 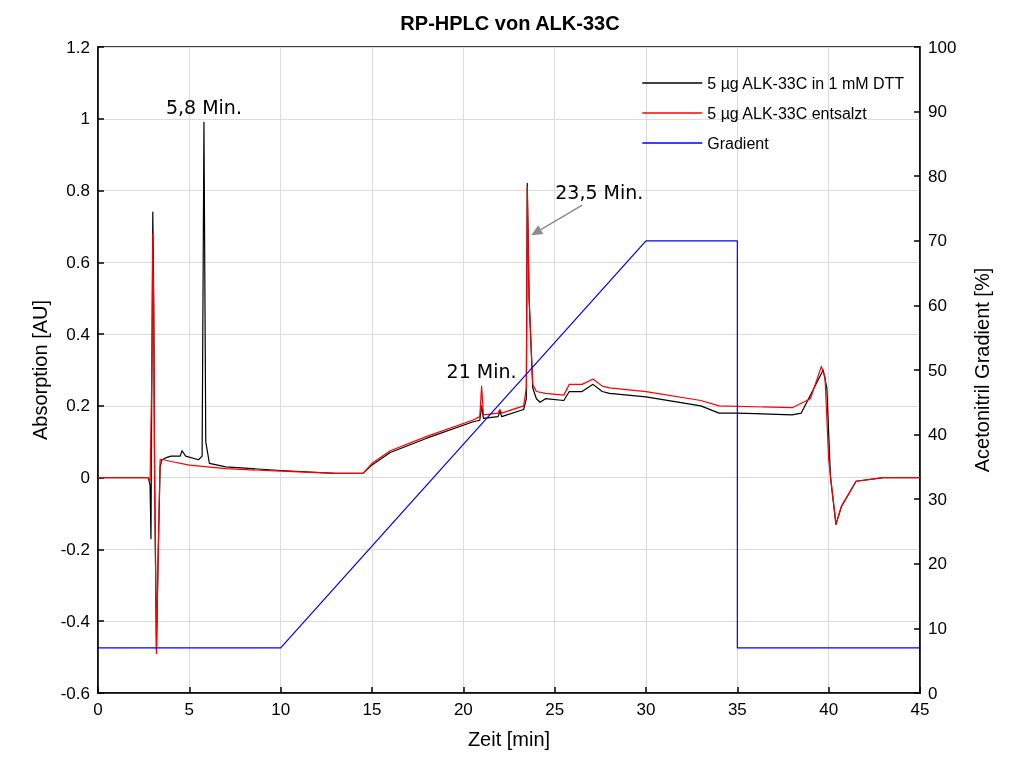 I want to click on annotation: 23,5 Min., so click(x=599, y=191).